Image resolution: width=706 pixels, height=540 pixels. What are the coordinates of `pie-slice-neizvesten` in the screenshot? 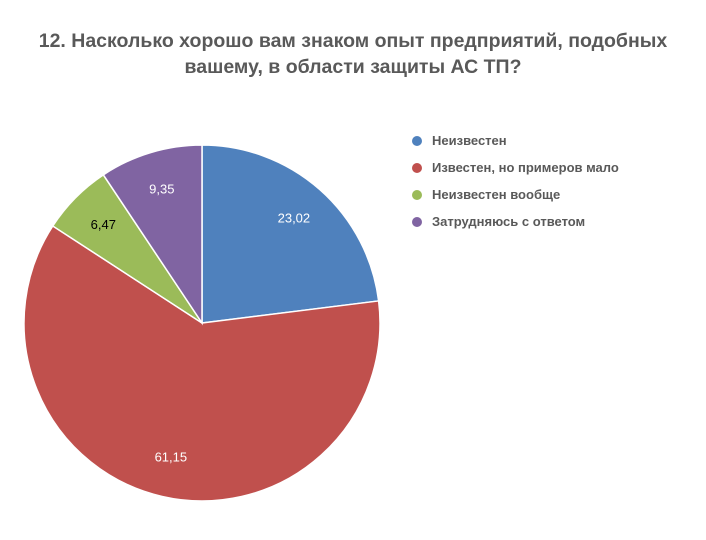 It's located at (290, 234).